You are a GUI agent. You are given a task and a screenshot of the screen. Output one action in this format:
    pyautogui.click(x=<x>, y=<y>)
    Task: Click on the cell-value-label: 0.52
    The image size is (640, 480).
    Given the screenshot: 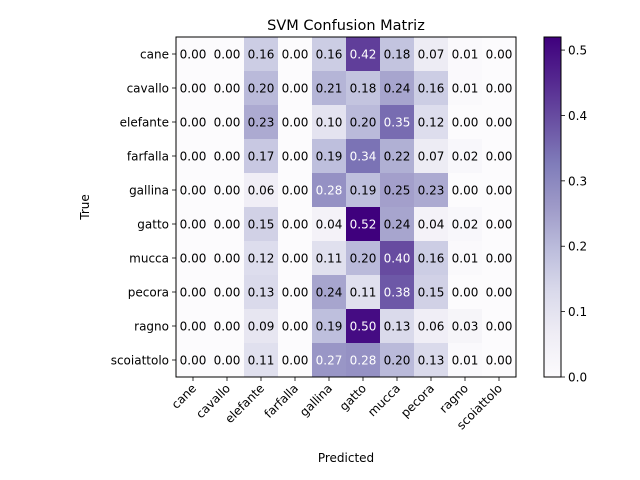 What is the action you would take?
    pyautogui.click(x=363, y=225)
    